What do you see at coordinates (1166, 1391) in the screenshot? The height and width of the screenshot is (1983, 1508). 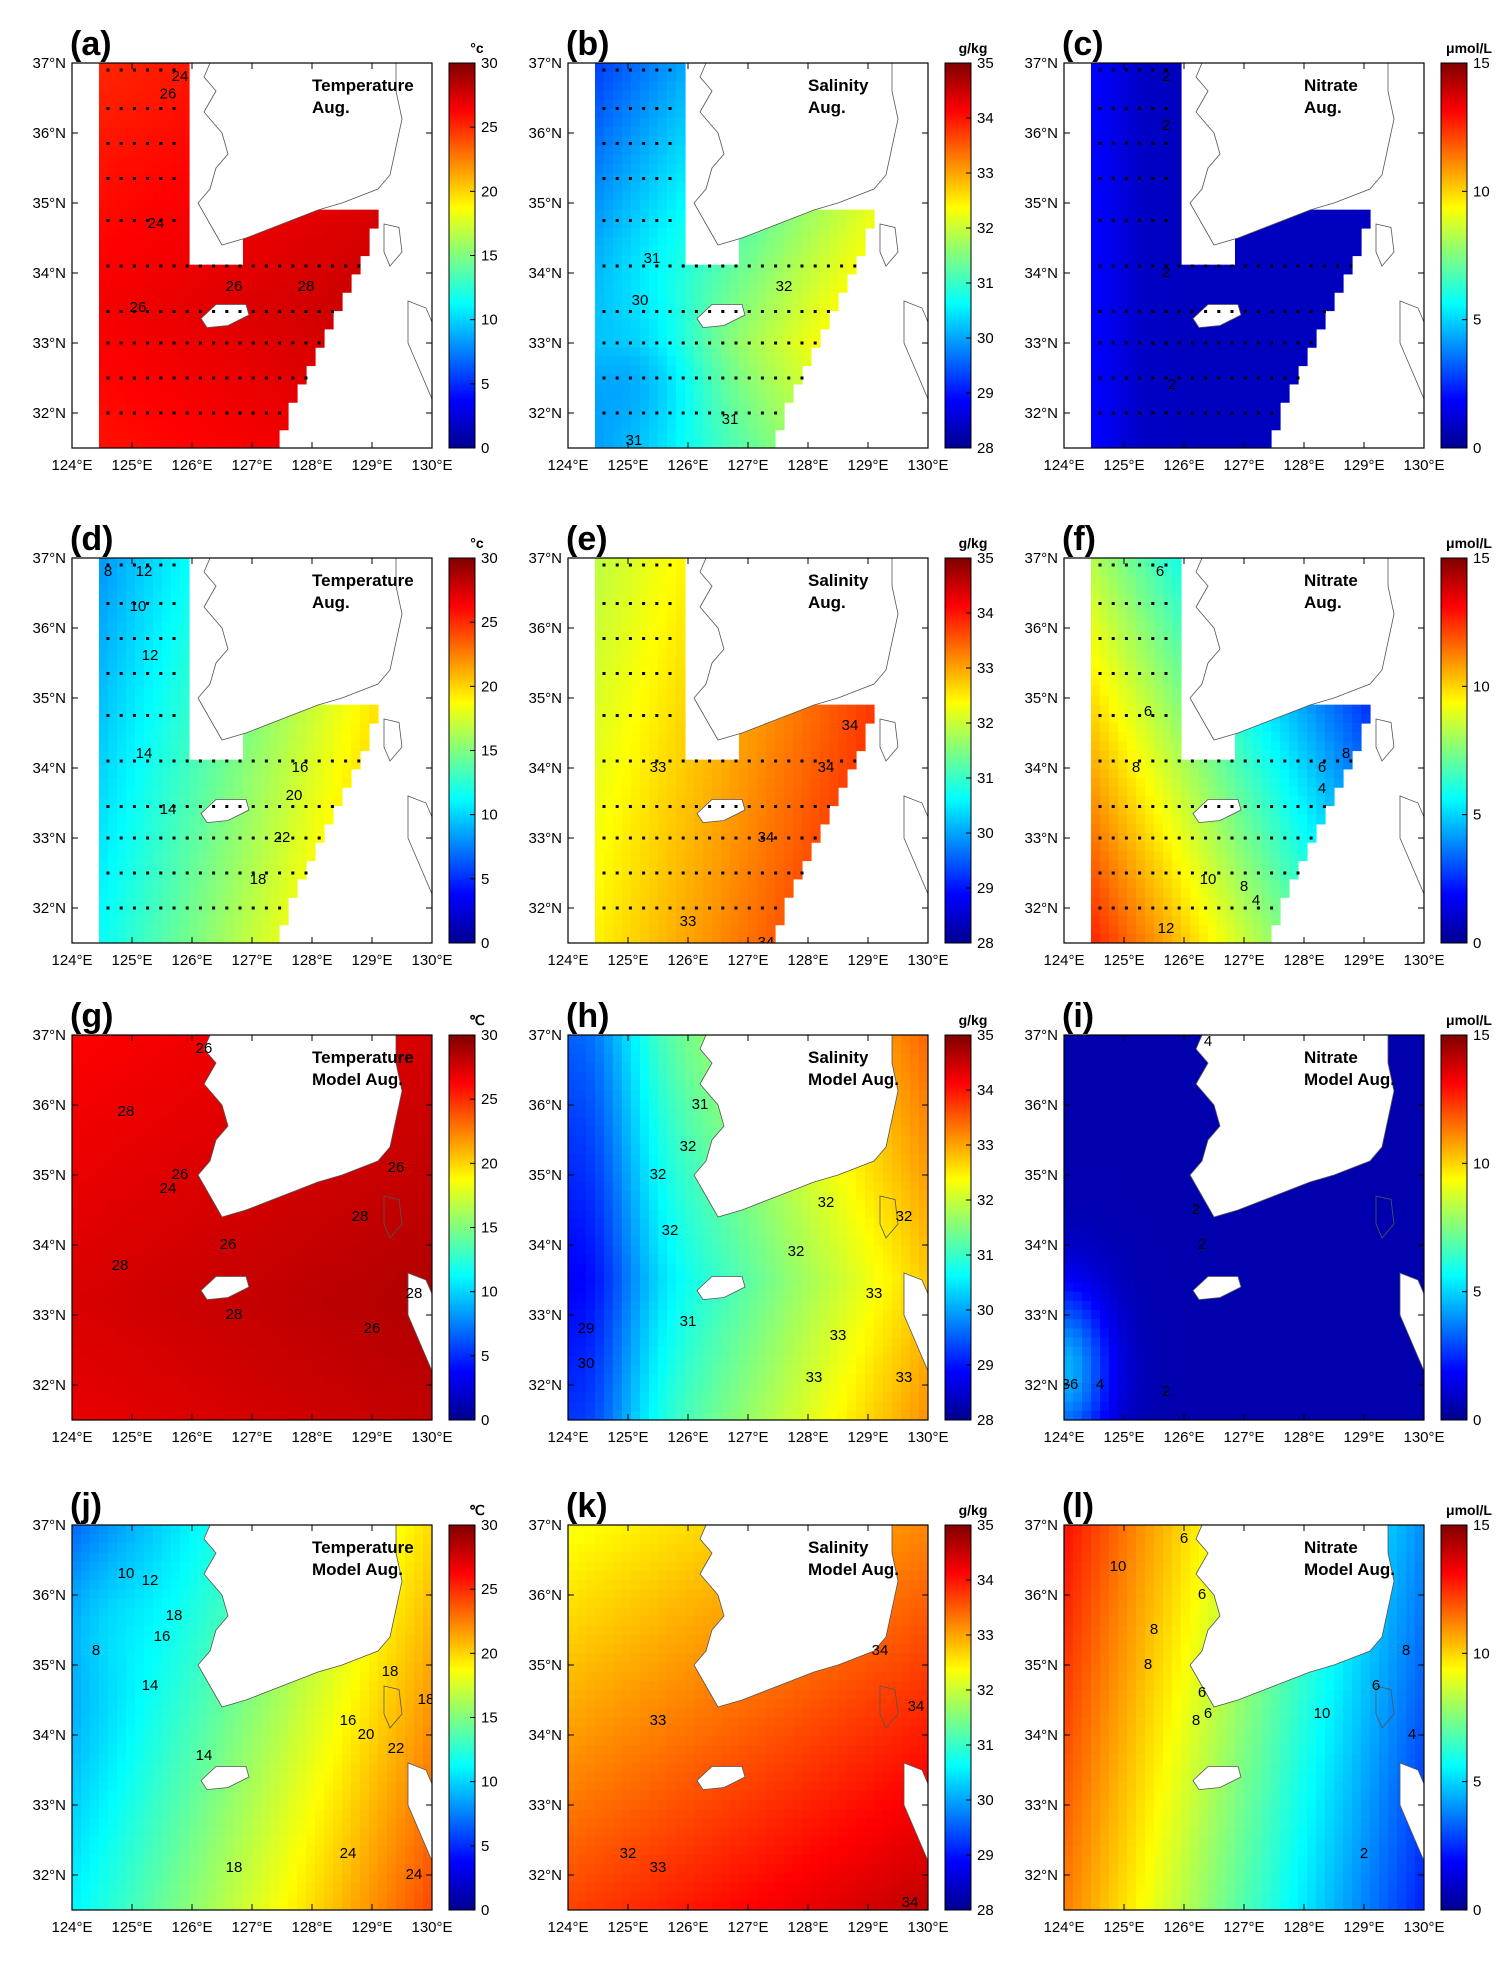 I see `contour-label: 2` at bounding box center [1166, 1391].